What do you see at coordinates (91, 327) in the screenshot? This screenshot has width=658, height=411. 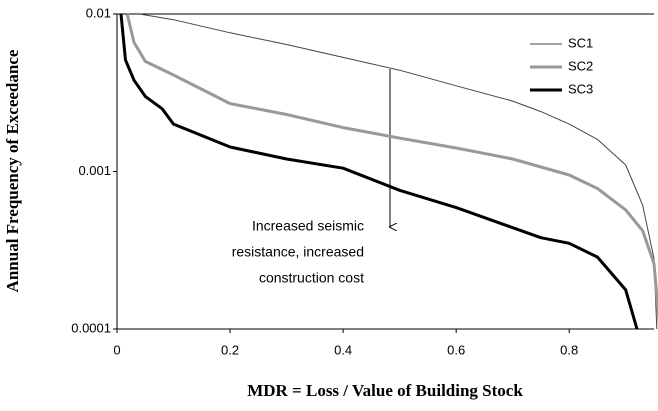 I see `y-tick-label: 0.0001` at bounding box center [91, 327].